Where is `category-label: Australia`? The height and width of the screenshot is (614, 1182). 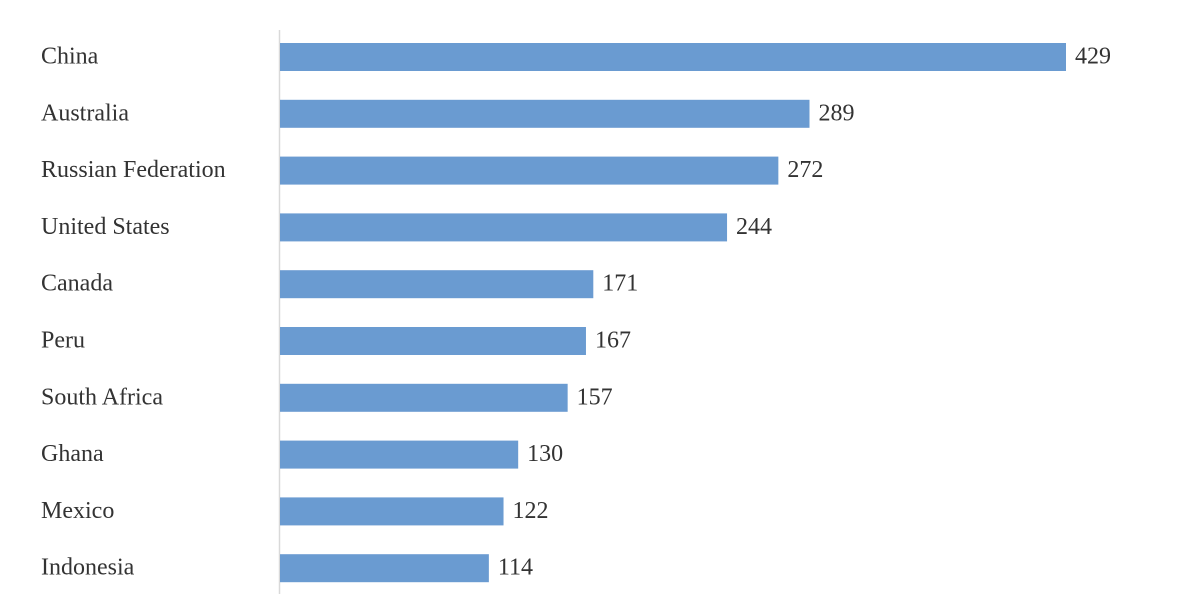 category-label: Australia is located at coordinates (85, 113).